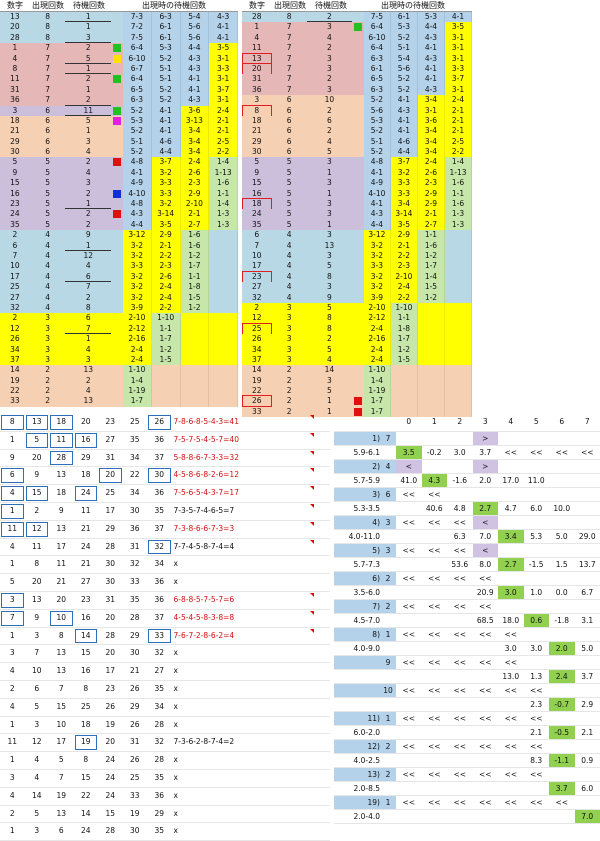  What do you see at coordinates (223, 69) in the screenshot?
I see `pattern-cell: 3-3` at bounding box center [223, 69].